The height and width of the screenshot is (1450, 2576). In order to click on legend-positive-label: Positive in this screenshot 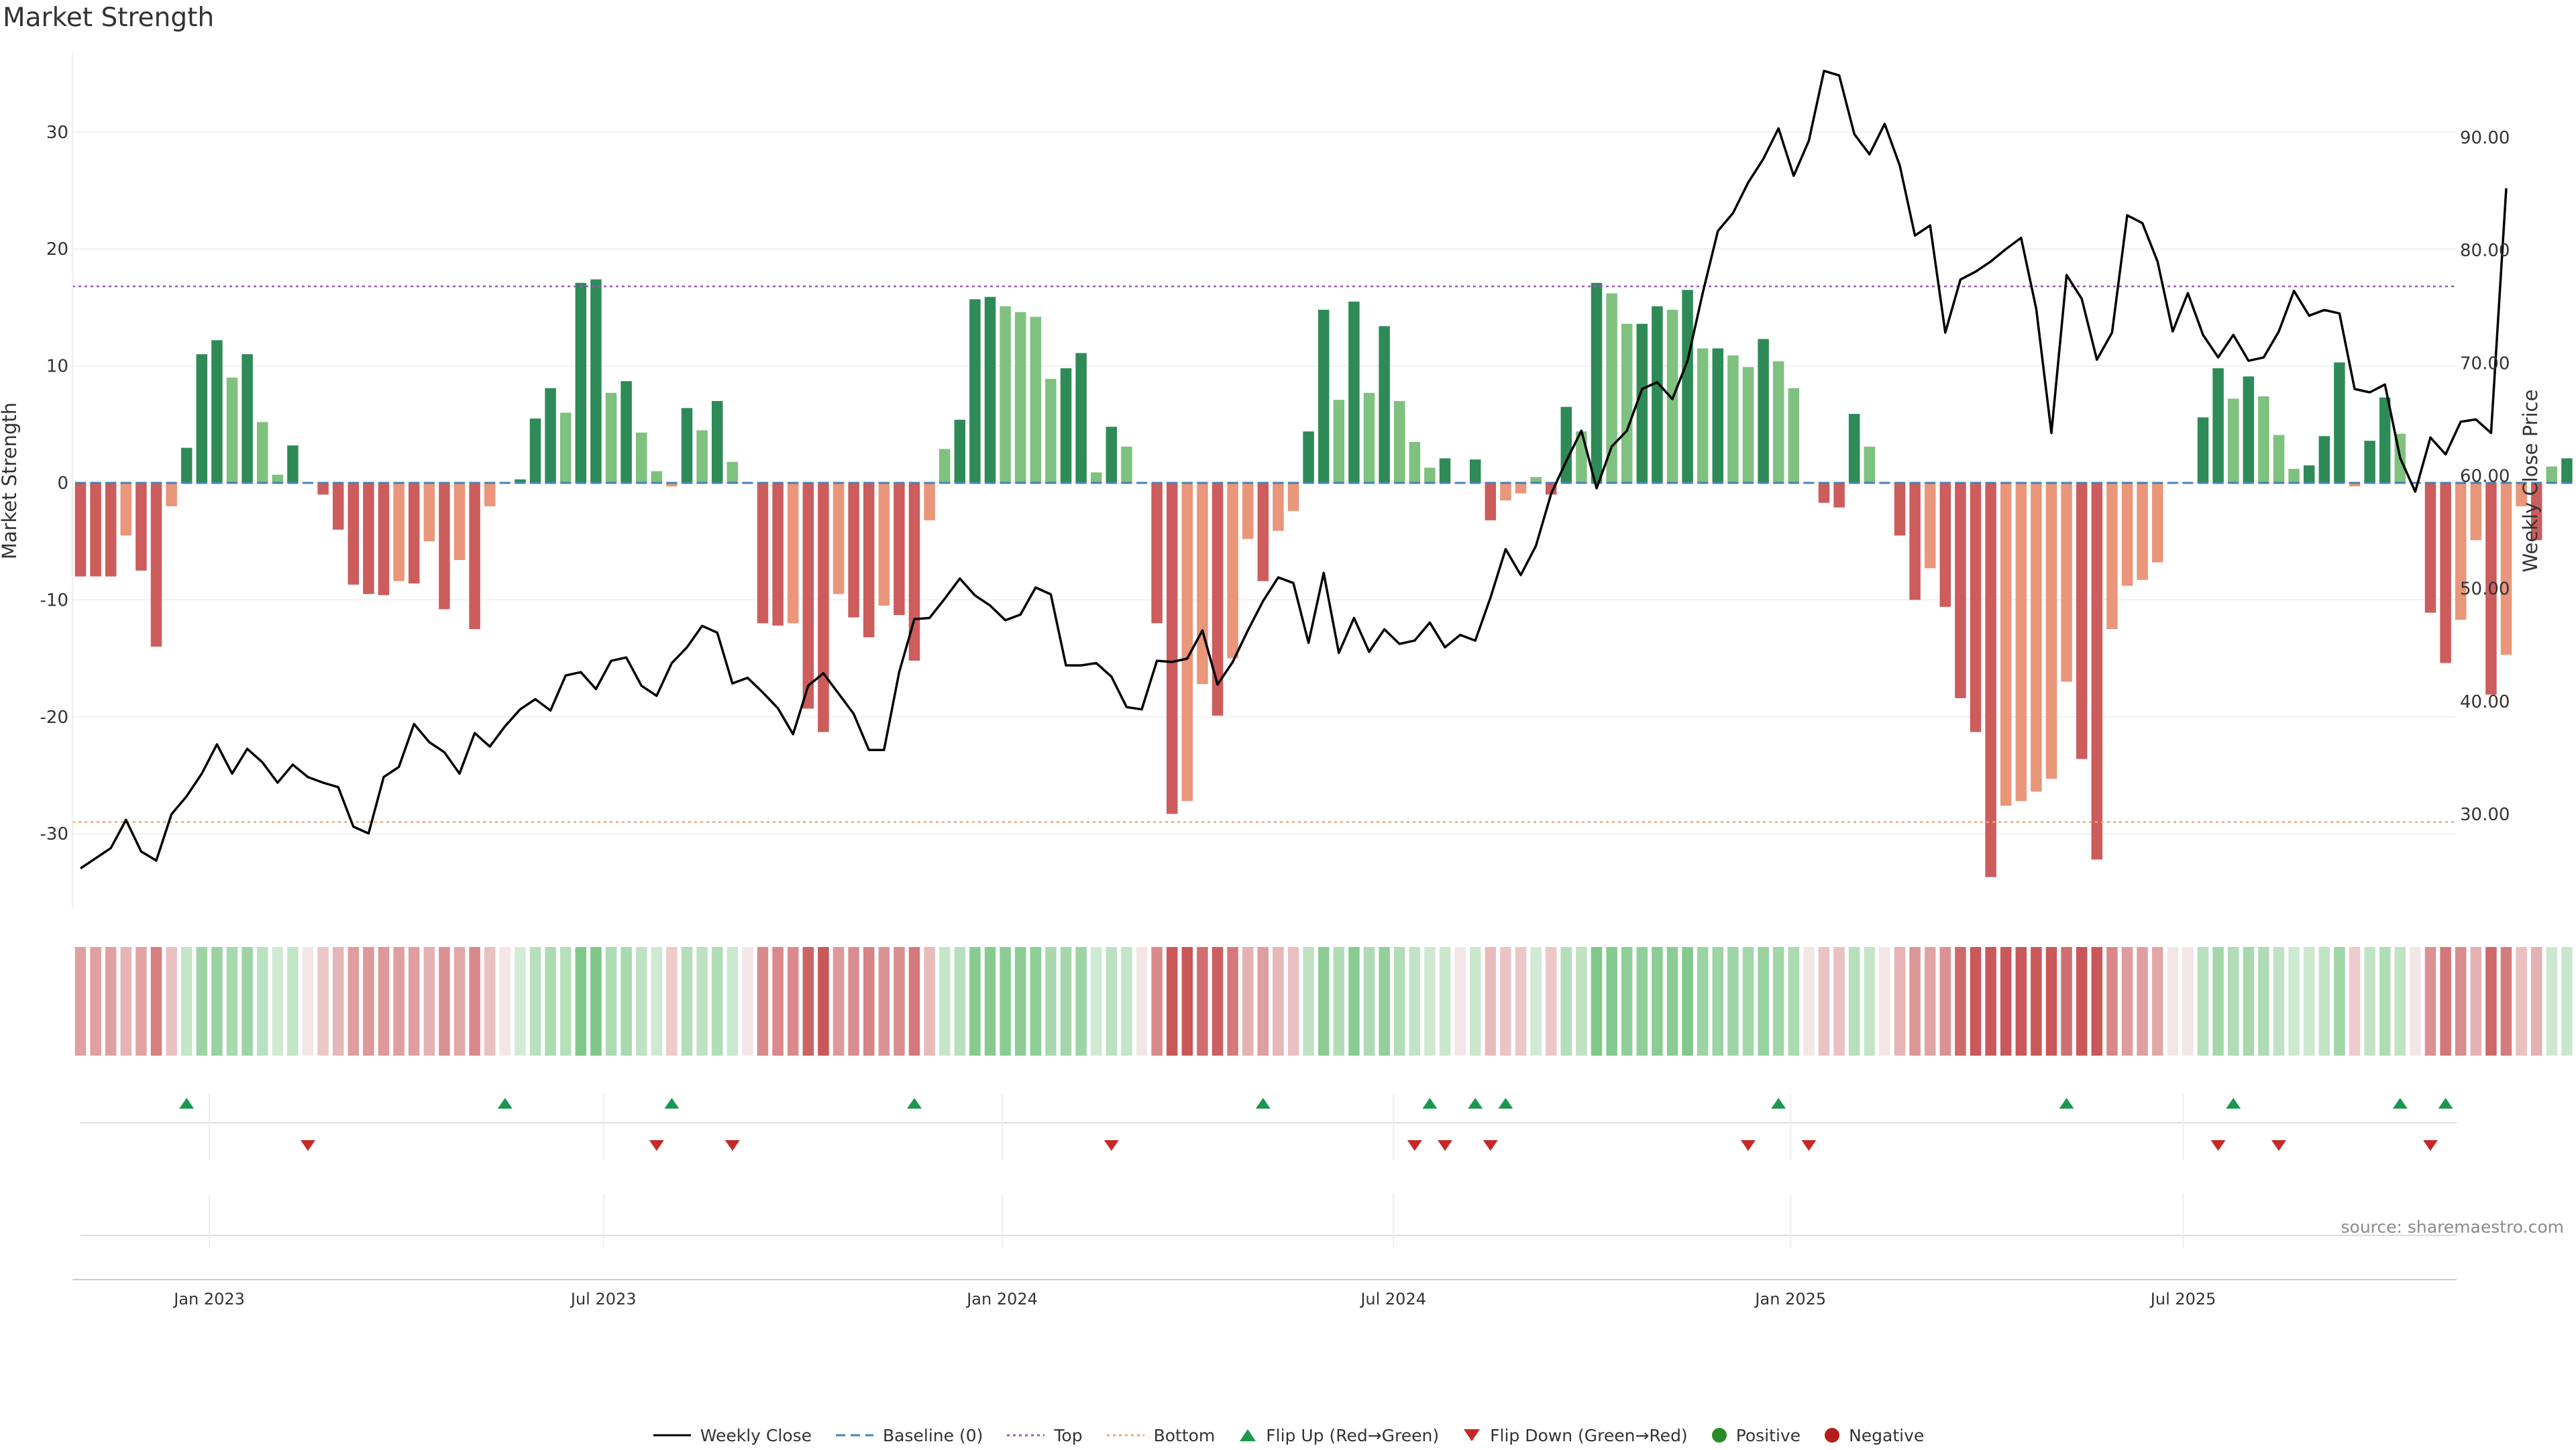, I will do `click(1768, 1435)`.